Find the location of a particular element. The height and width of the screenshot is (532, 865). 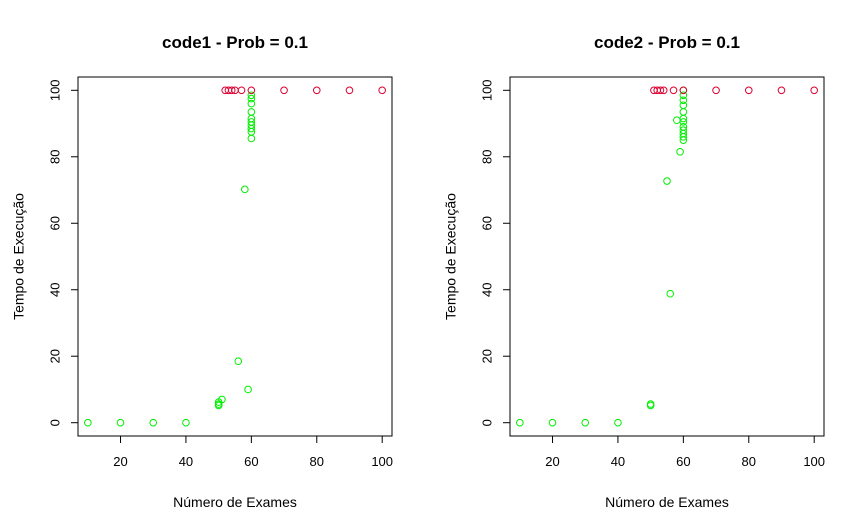

chart-title: code2 - Prob = 0.1 is located at coordinates (667, 42).